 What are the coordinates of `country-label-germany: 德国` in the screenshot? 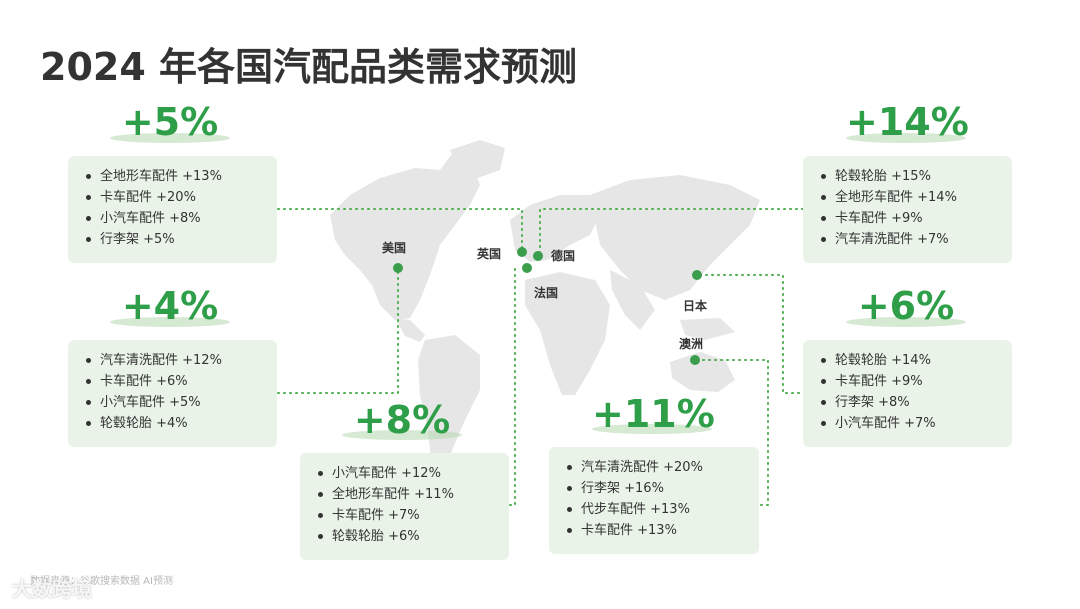 It's located at (563, 256).